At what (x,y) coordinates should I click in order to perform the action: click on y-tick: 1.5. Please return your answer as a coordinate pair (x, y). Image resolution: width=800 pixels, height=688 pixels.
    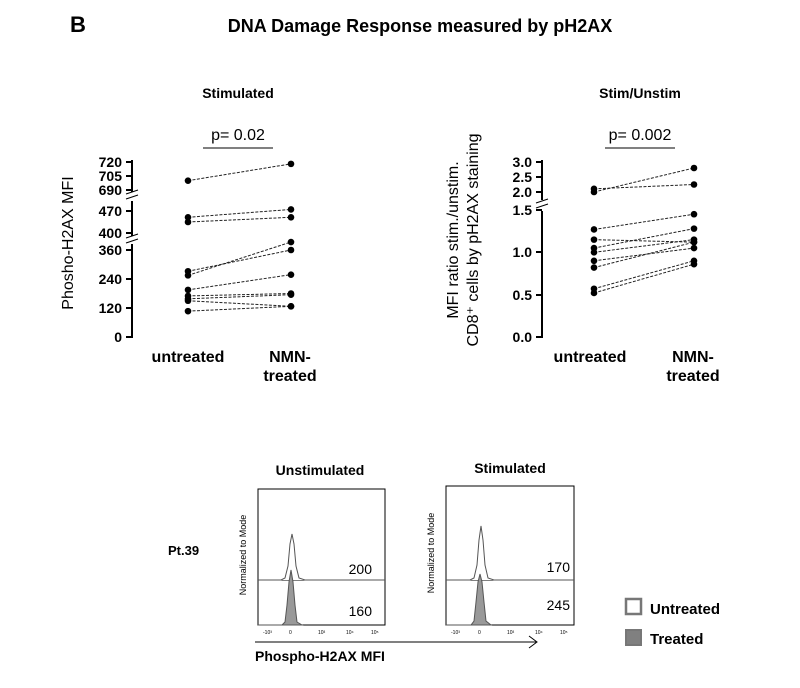
    Looking at the image, I should click on (527, 210).